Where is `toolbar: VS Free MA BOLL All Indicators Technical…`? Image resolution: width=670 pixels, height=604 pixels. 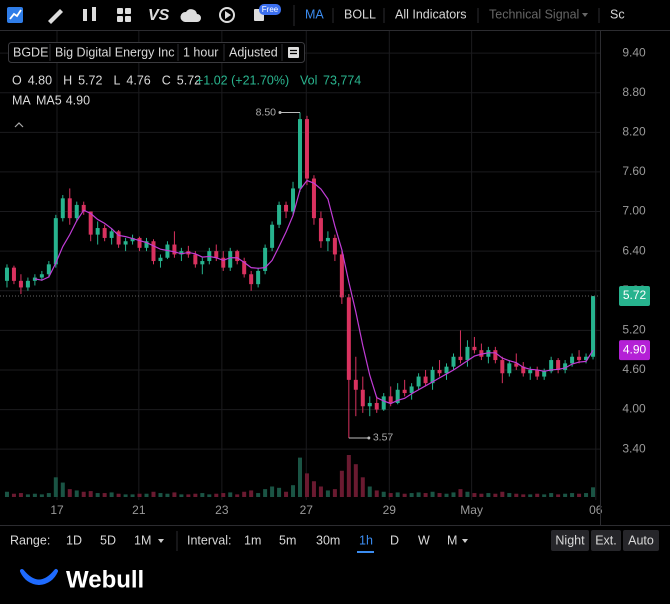
toolbar: VS Free MA BOLL All Indicators Technical… is located at coordinates (335, 17).